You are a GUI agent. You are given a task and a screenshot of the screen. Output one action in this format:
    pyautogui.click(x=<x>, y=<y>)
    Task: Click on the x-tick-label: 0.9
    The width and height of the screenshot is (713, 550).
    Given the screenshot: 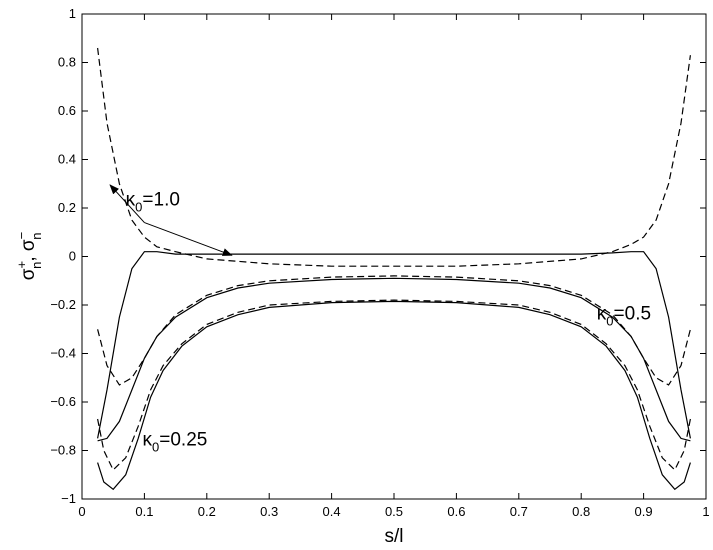 What is the action you would take?
    pyautogui.click(x=644, y=511)
    